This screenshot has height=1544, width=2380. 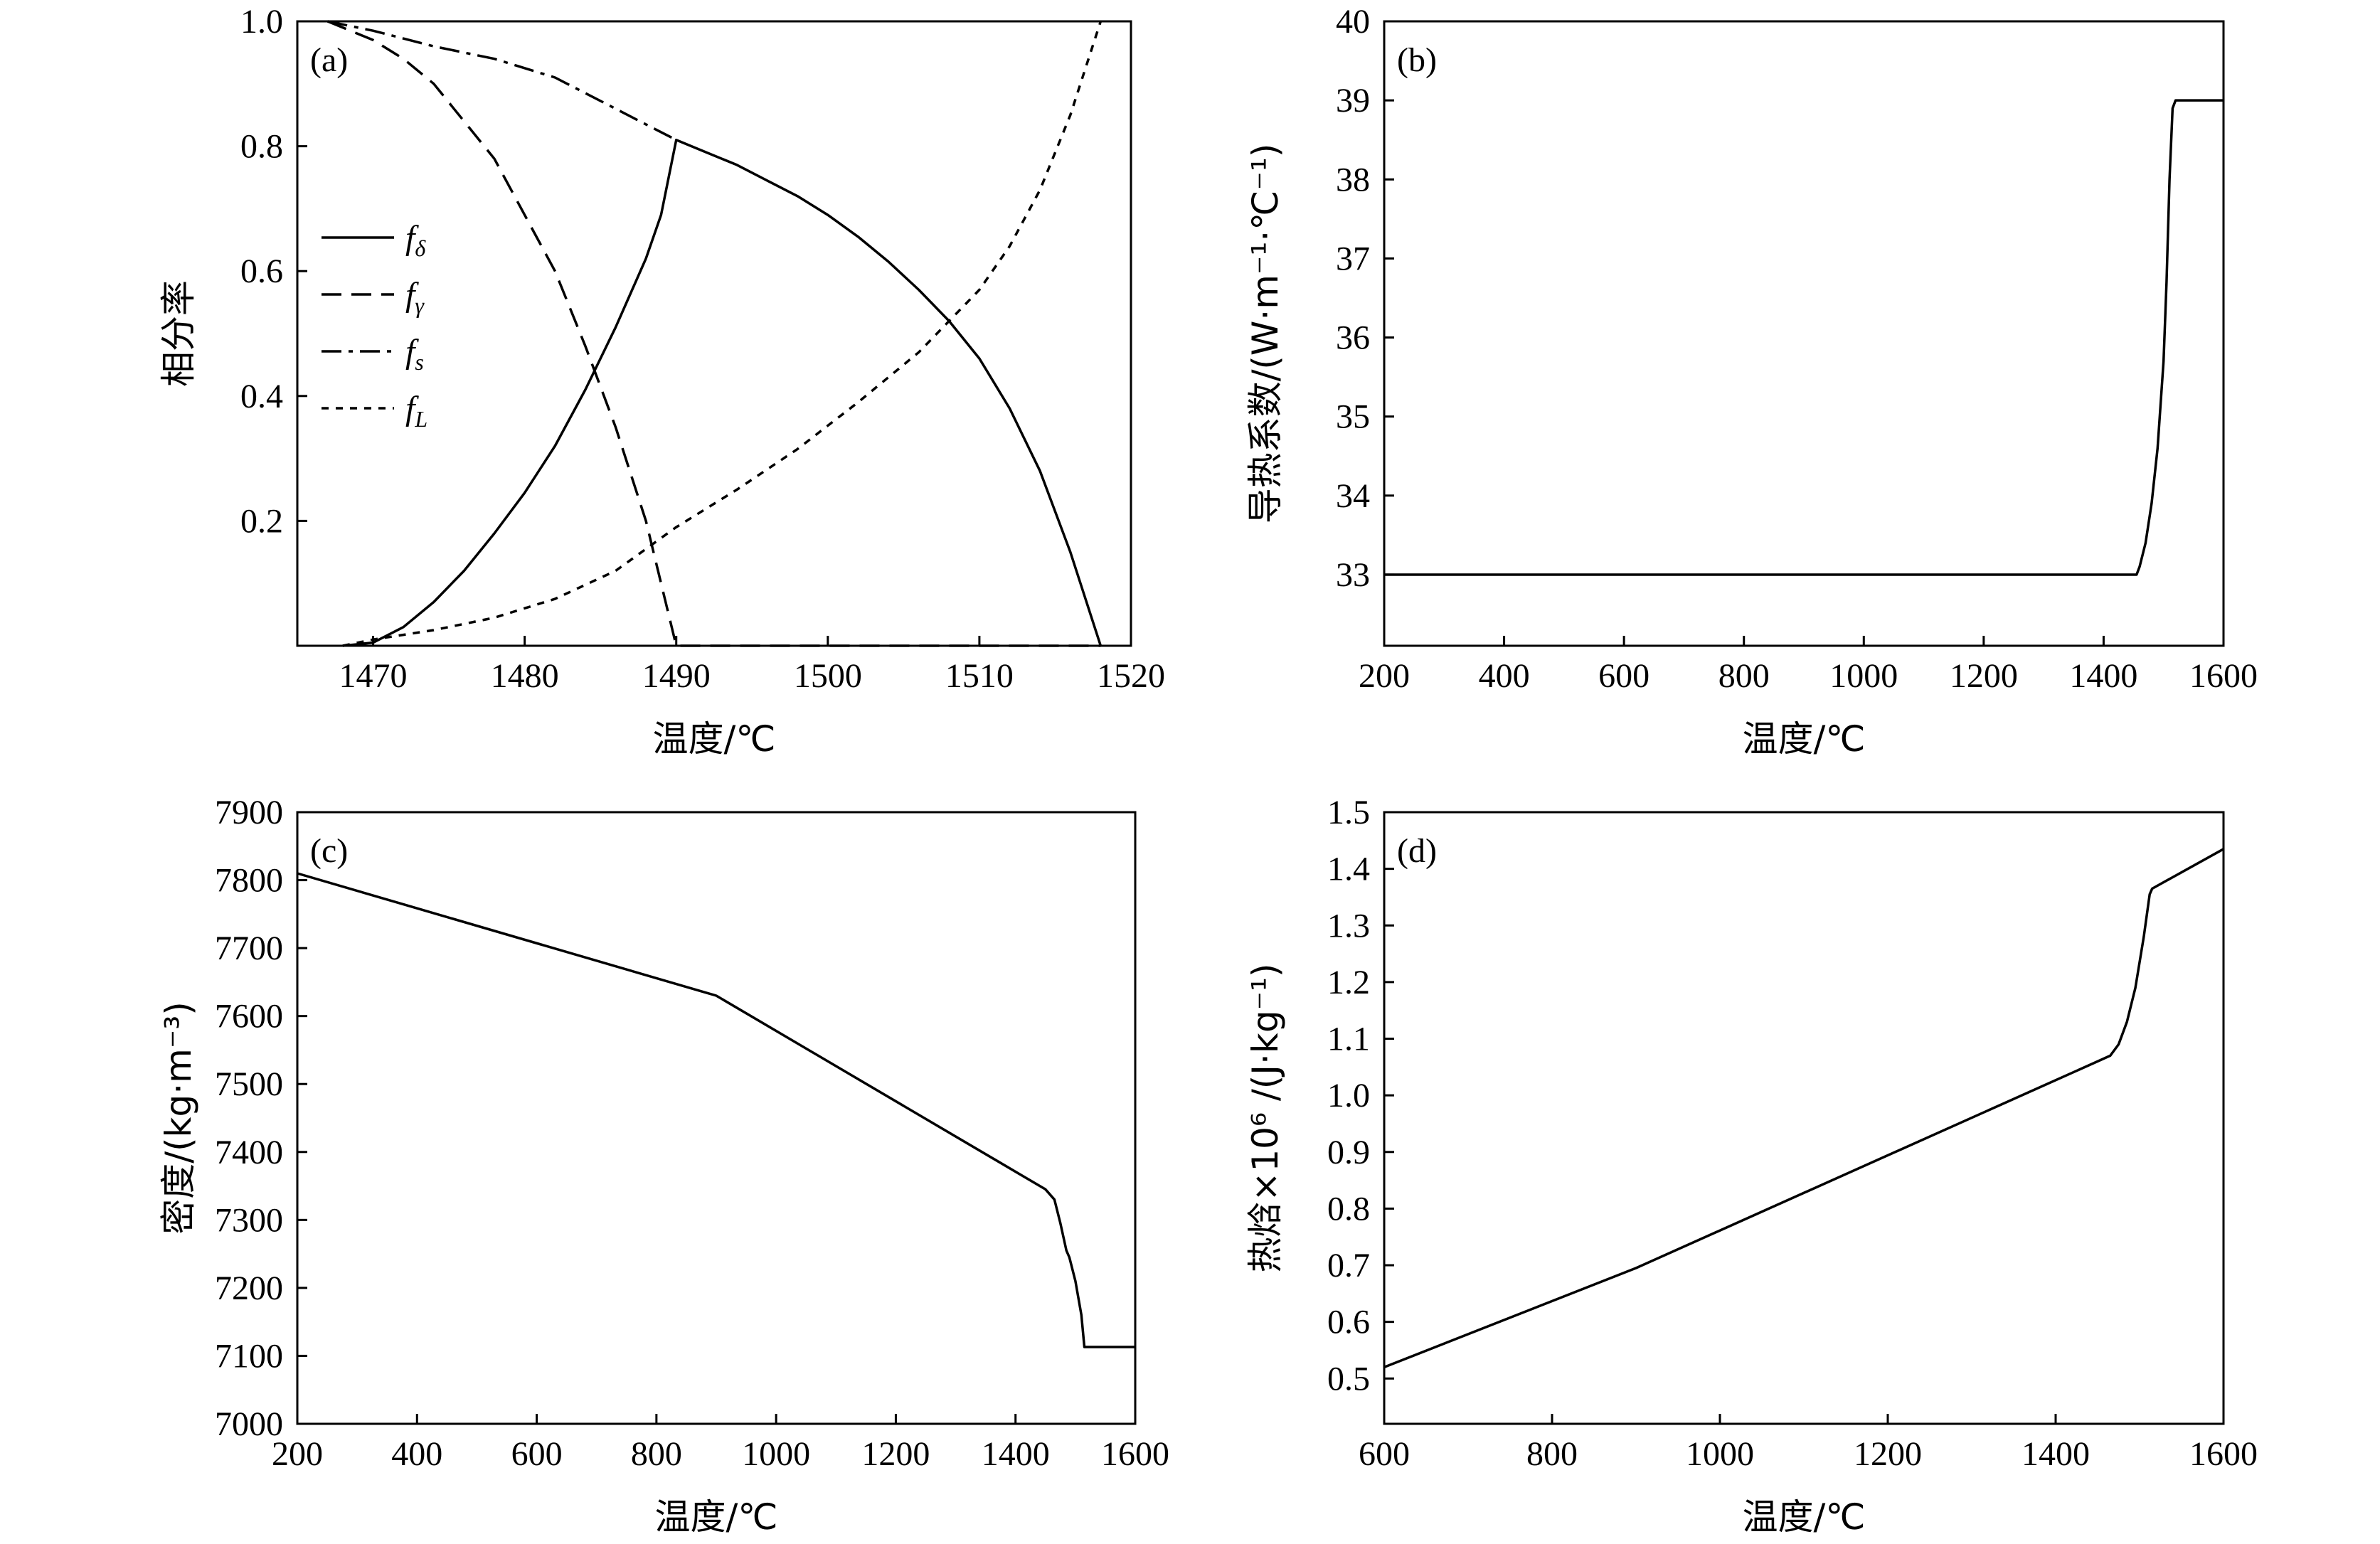 What do you see at coordinates (1348, 1378) in the screenshot?
I see `y-tick-label: 0.5` at bounding box center [1348, 1378].